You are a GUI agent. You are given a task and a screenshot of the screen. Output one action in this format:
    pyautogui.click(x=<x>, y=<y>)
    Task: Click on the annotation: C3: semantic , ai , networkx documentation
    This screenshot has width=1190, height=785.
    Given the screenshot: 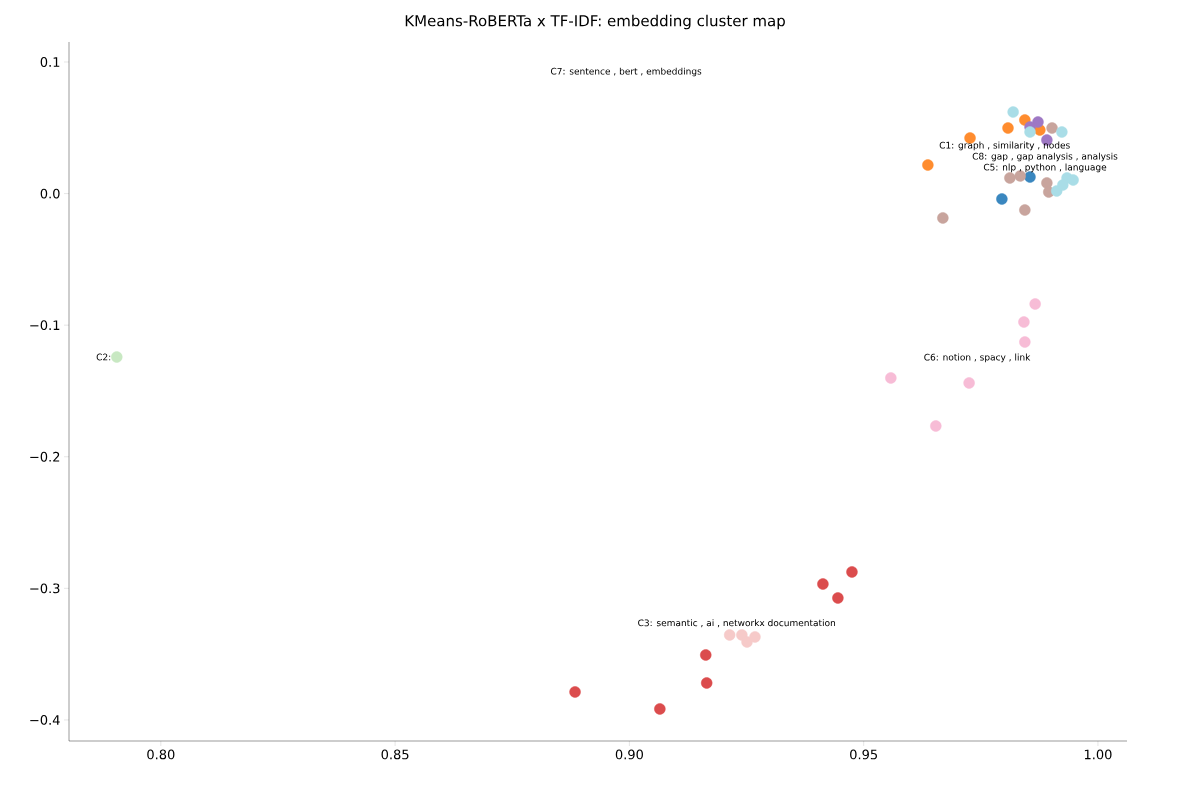 What is the action you would take?
    pyautogui.click(x=737, y=623)
    